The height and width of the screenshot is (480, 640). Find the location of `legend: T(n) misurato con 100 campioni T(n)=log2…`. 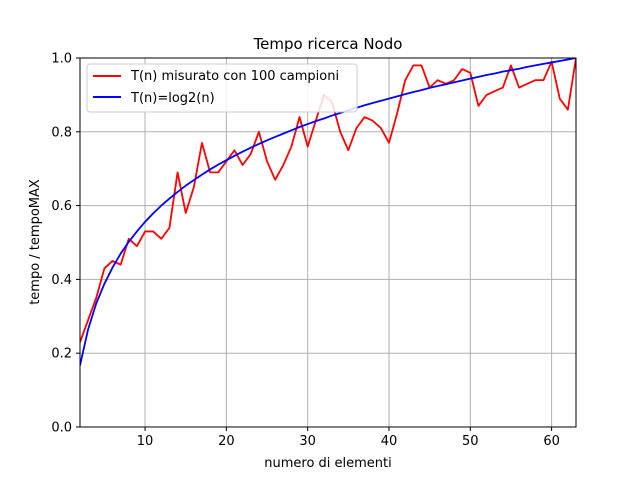

legend: T(n) misurato con 100 campioni T(n)=log2… is located at coordinates (222, 88).